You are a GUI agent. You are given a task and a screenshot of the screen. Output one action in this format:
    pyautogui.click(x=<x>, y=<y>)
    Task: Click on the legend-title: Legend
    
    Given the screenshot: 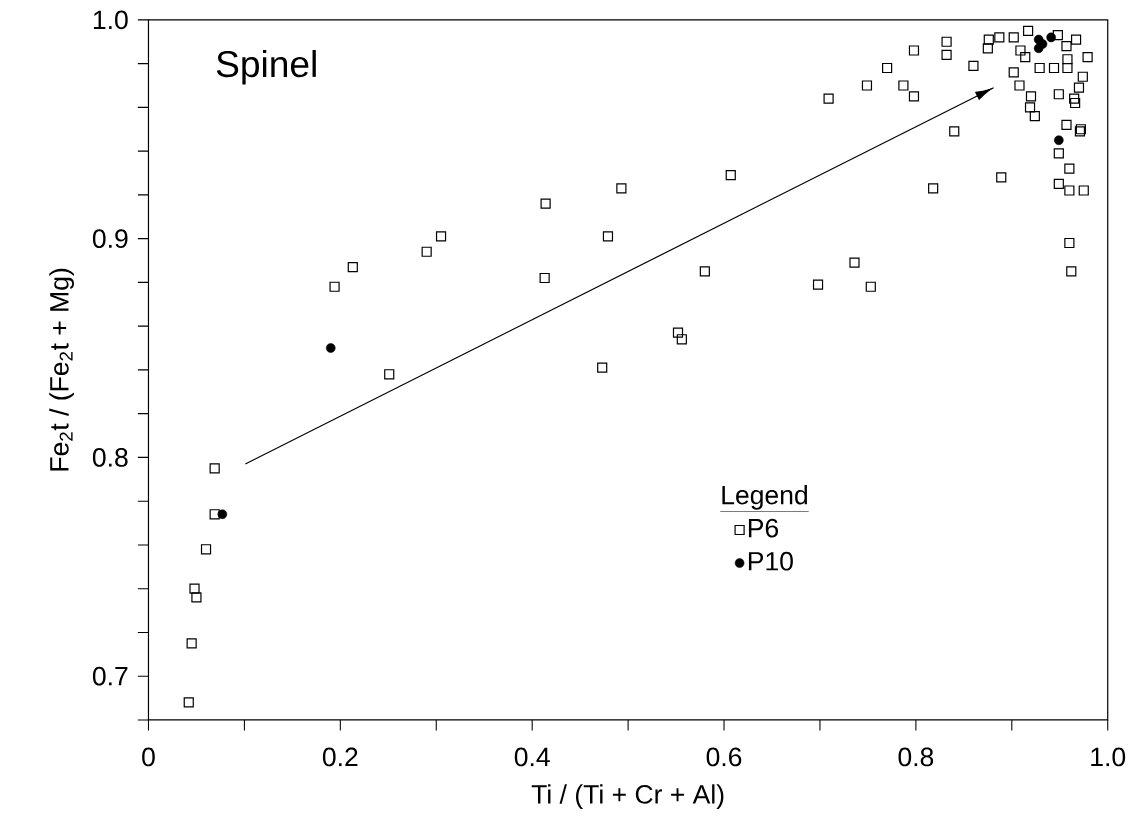 What is the action you would take?
    pyautogui.click(x=764, y=497)
    